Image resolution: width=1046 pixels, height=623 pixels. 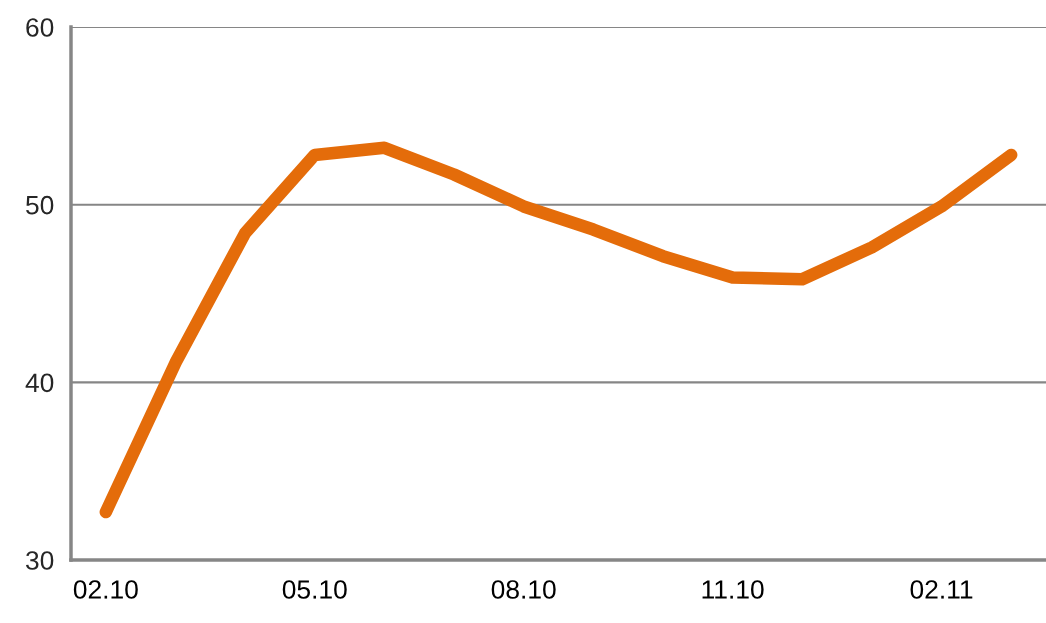 What do you see at coordinates (523, 589) in the screenshot?
I see `x-tick-label: 08.10` at bounding box center [523, 589].